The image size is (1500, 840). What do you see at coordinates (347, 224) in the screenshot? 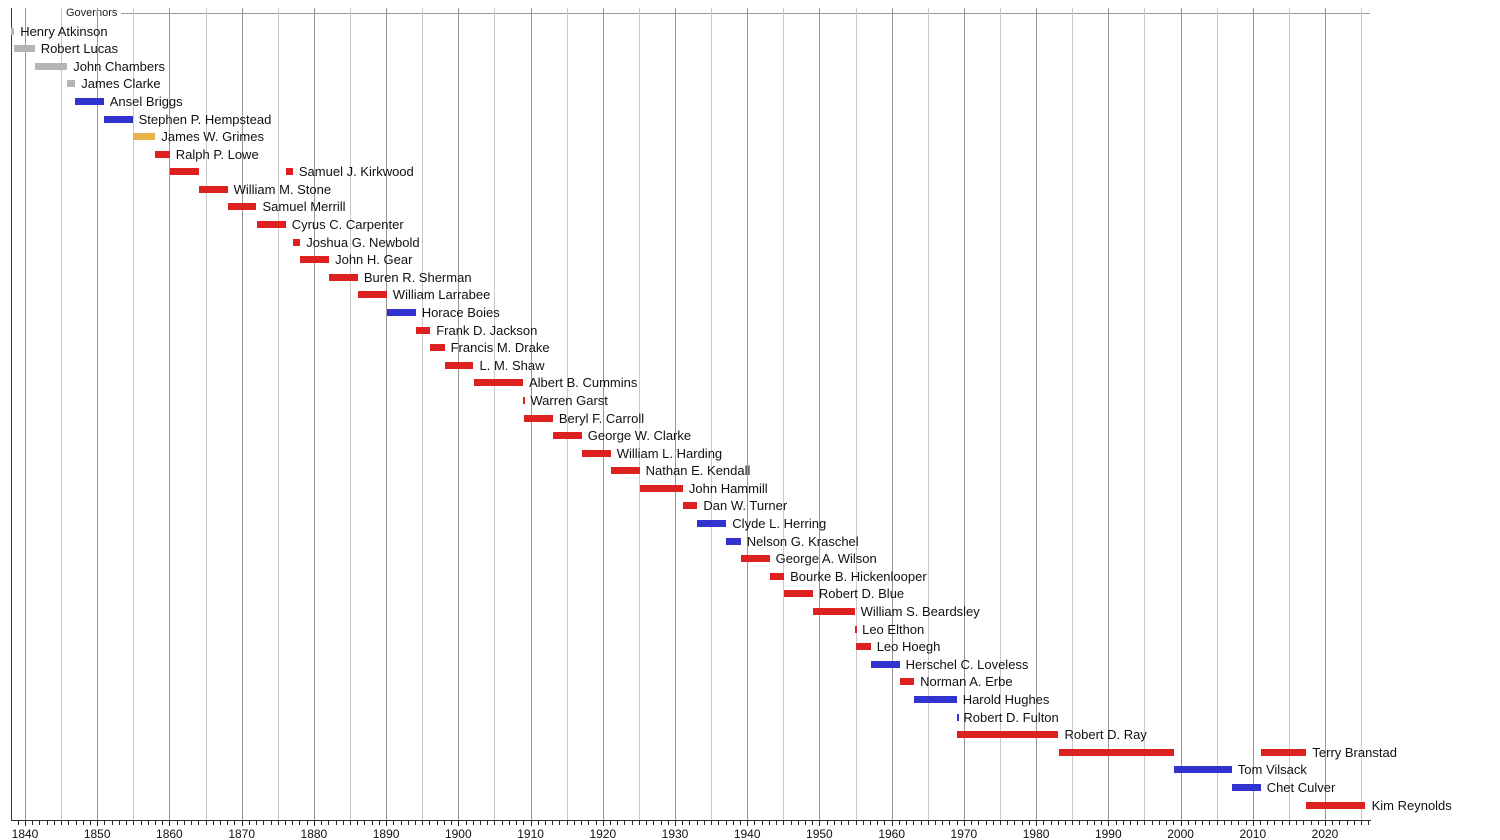
I see `governor-label: Cyrus C. Carpenter` at bounding box center [347, 224].